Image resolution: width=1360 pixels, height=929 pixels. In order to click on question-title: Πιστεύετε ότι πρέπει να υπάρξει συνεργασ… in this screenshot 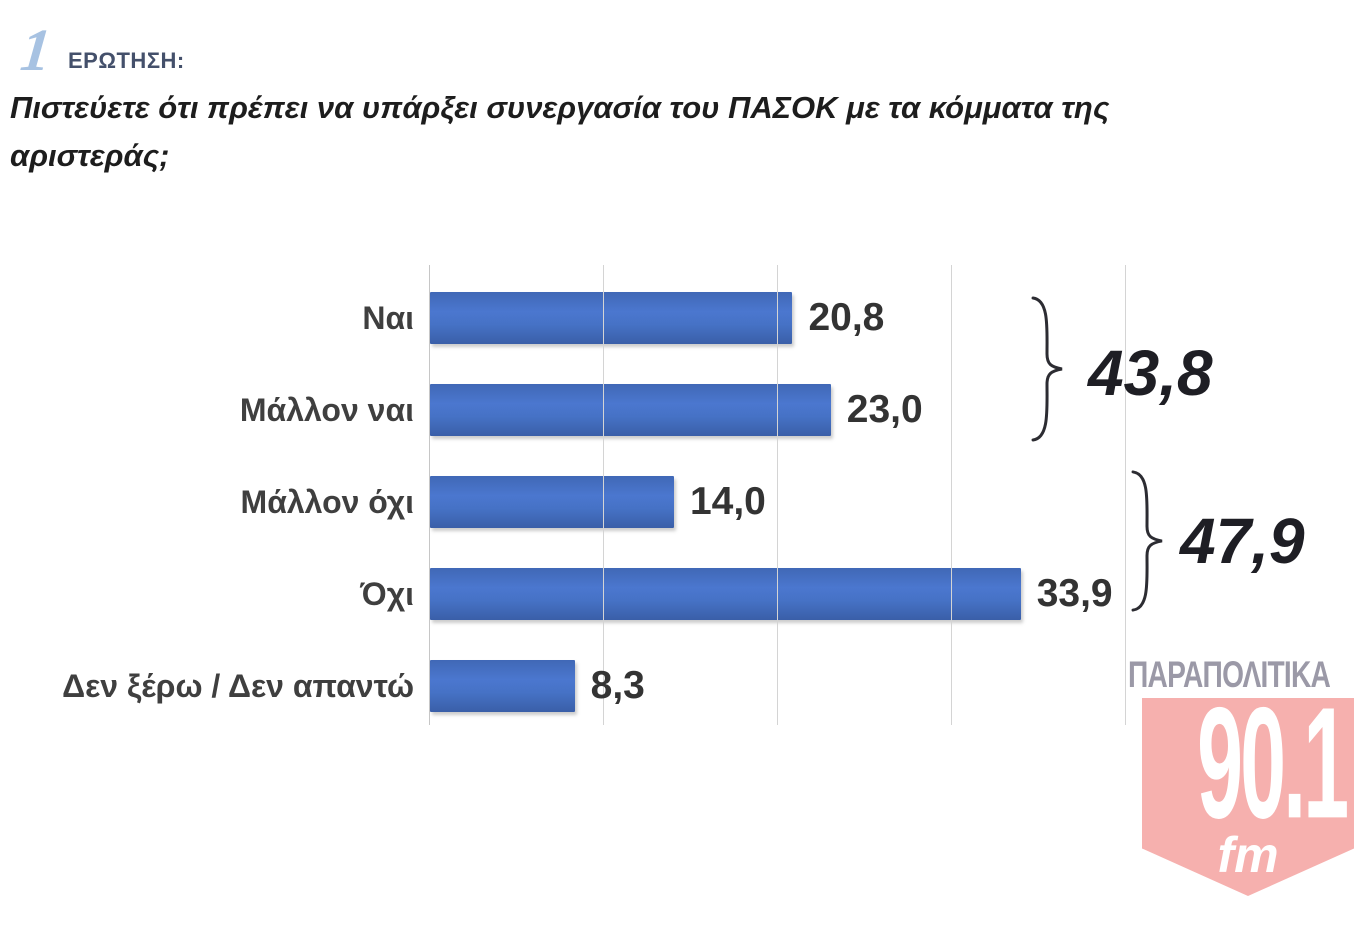, I will do `click(630, 132)`.